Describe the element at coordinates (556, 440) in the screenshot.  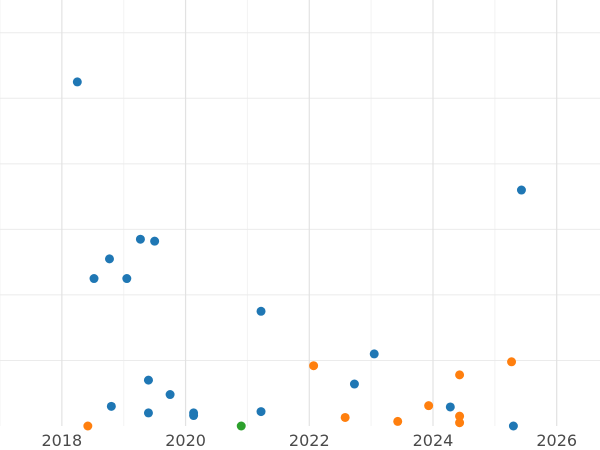
I see `x-tick-label: 2026` at that location.